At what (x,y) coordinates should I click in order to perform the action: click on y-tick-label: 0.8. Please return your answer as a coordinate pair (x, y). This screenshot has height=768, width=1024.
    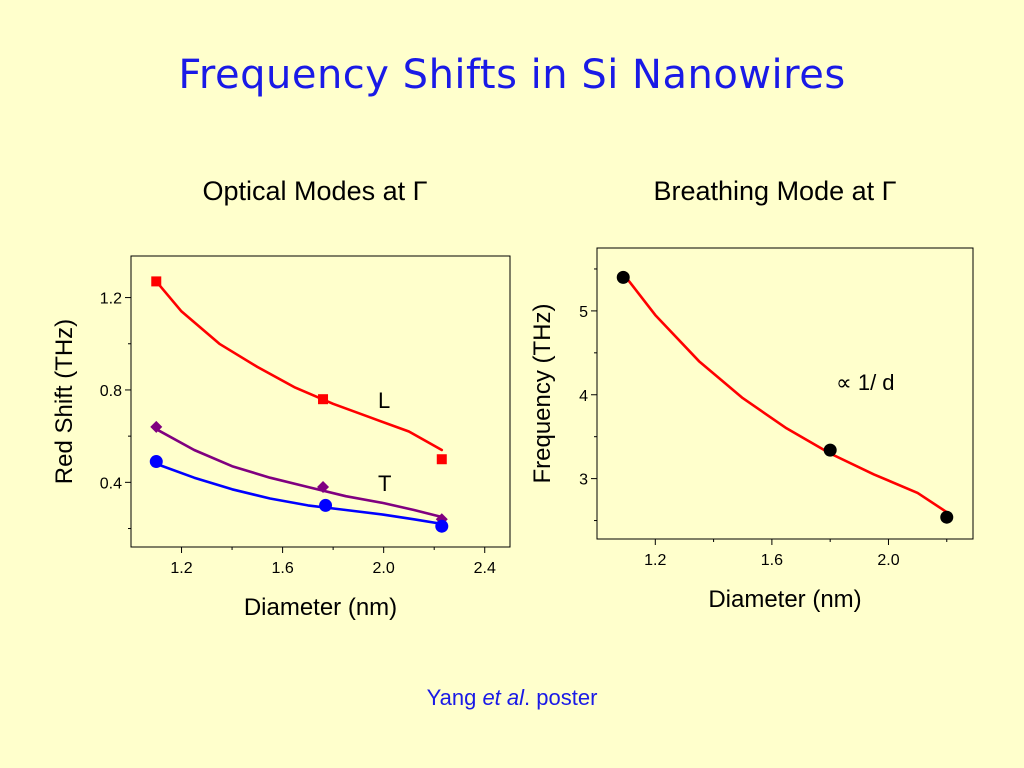
    Looking at the image, I should click on (111, 391).